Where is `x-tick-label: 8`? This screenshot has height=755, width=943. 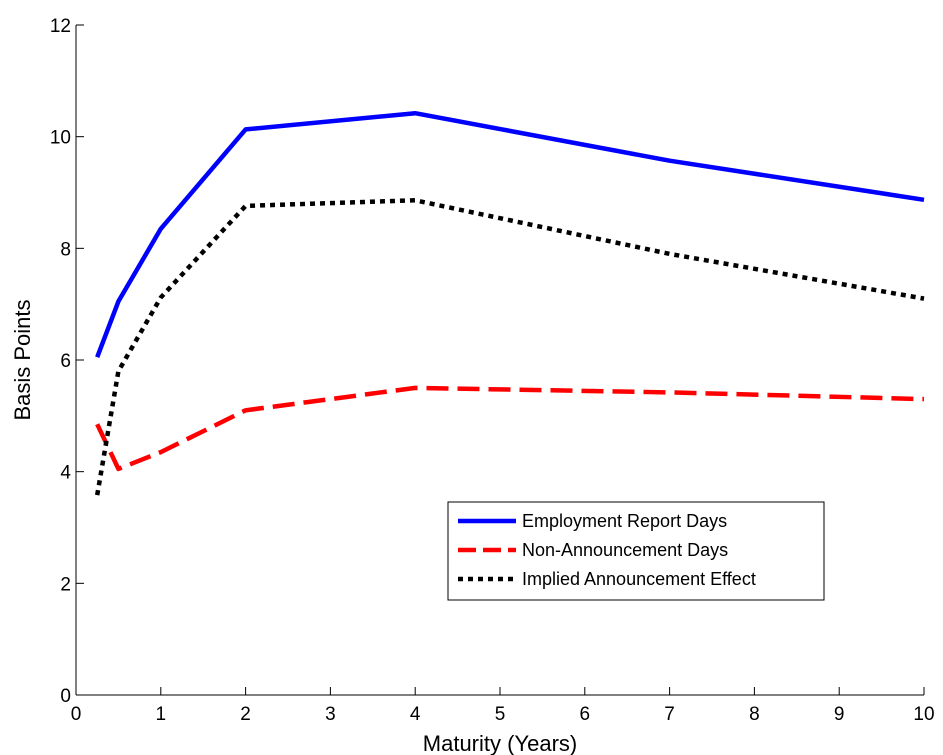 x-tick-label: 8 is located at coordinates (754, 714).